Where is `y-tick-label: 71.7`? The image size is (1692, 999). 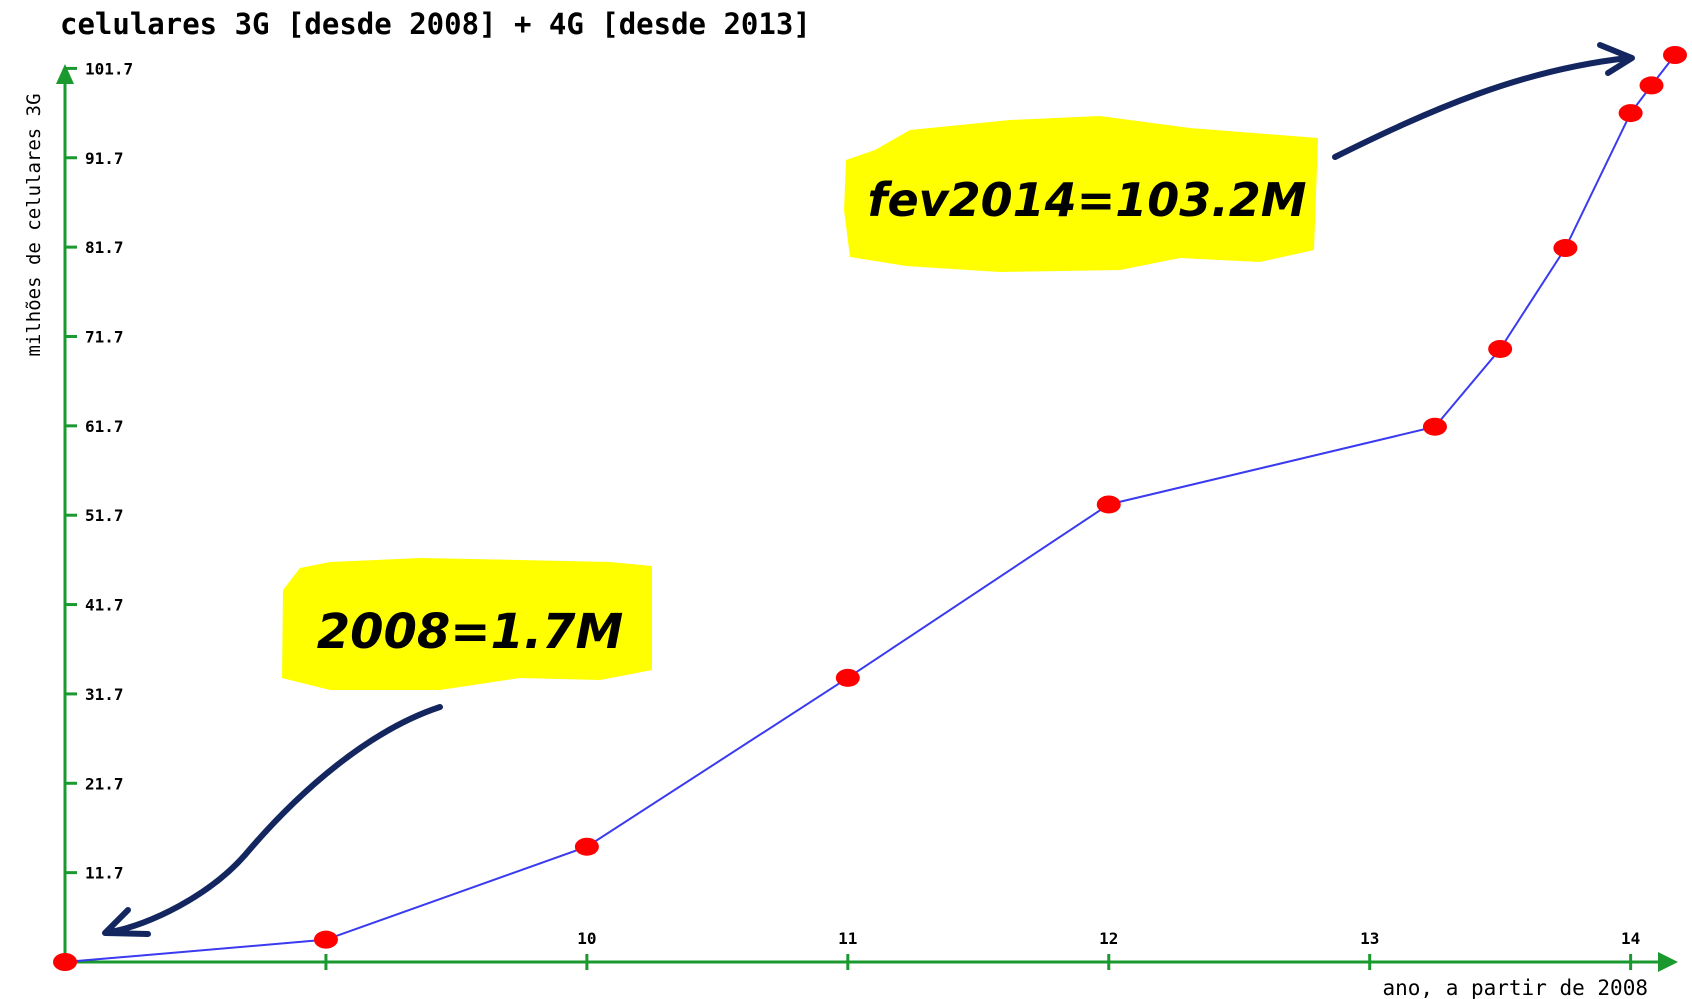
y-tick-label: 71.7 is located at coordinates (104, 336).